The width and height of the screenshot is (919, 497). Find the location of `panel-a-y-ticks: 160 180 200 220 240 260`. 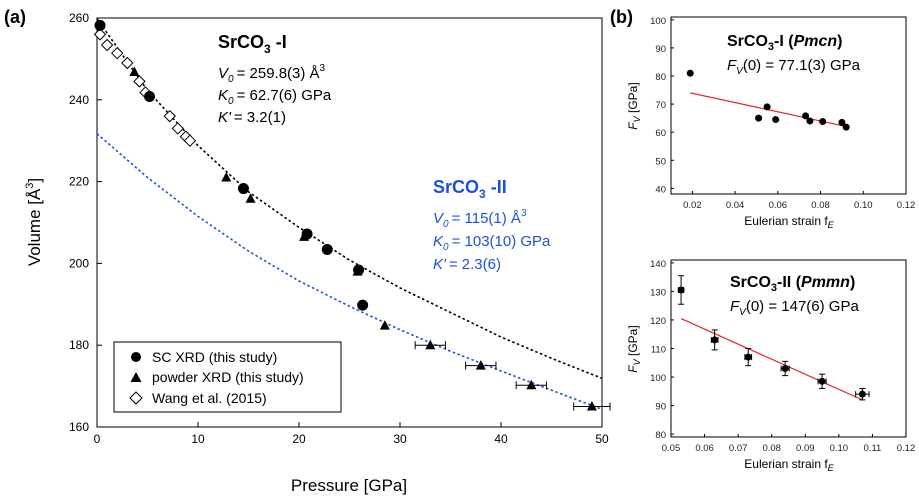

panel-a-y-ticks: 160 180 200 220 240 260 is located at coordinates (85, 222).